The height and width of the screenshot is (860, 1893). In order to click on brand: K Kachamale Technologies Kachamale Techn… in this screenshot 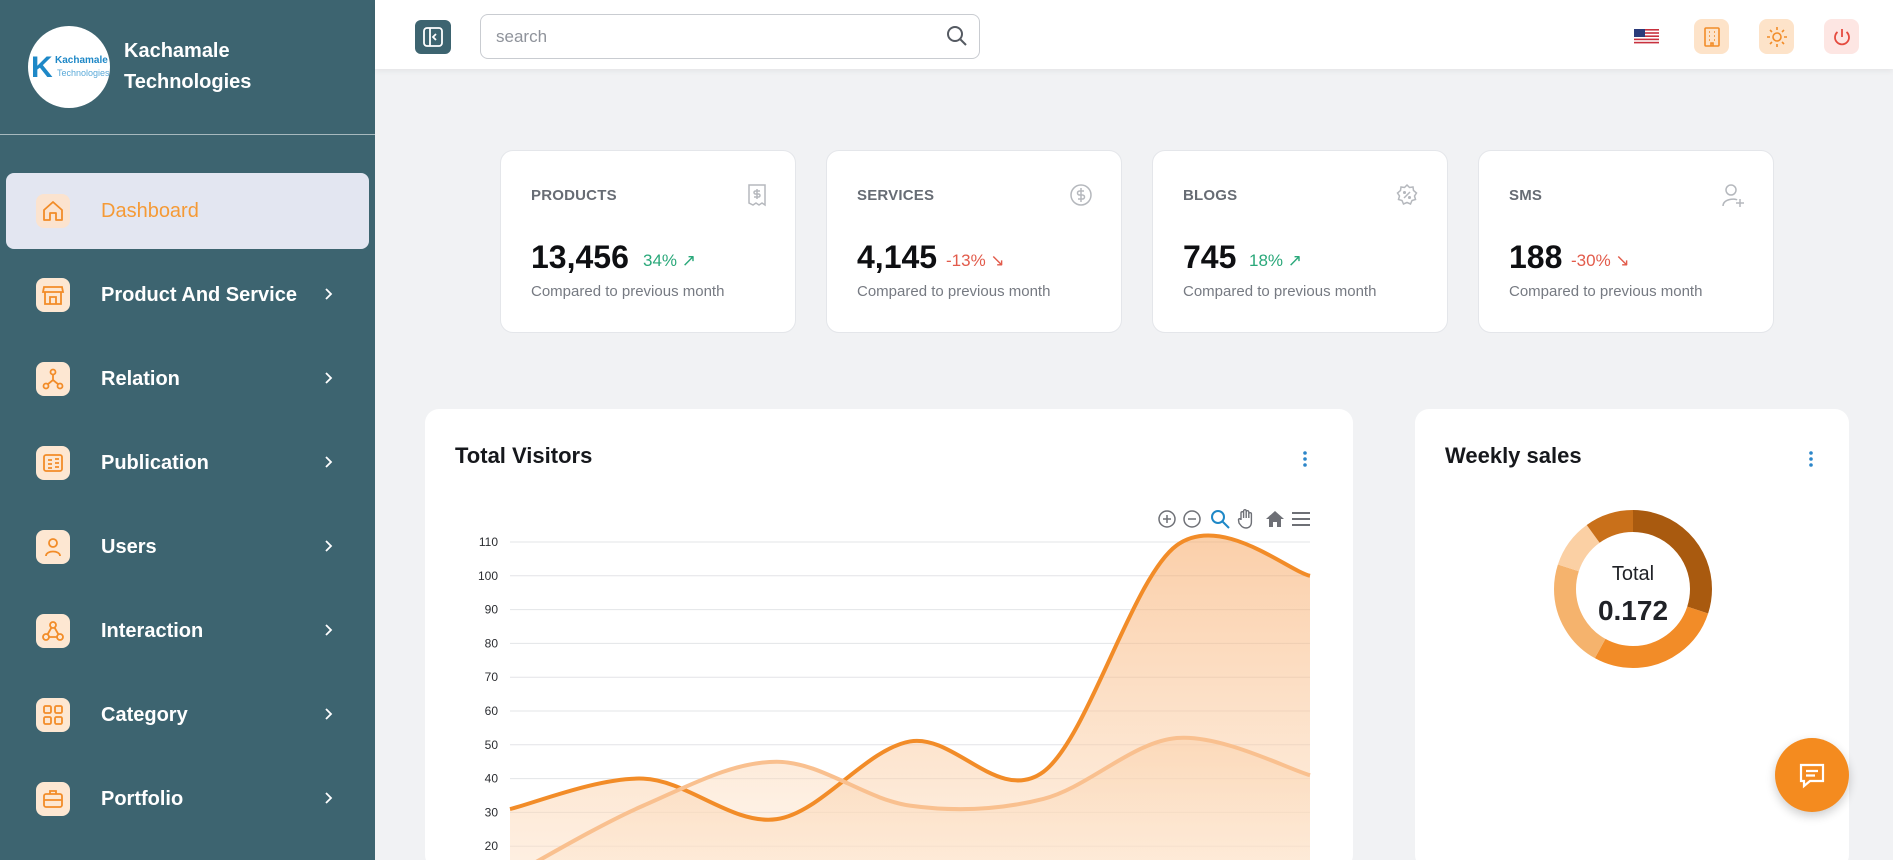, I will do `click(187, 67)`.